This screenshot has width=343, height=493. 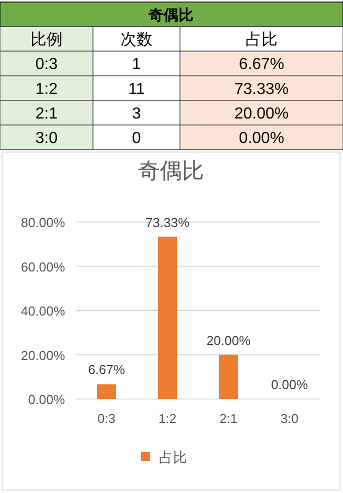 What do you see at coordinates (289, 418) in the screenshot?
I see `x-tick-label: 3:0` at bounding box center [289, 418].